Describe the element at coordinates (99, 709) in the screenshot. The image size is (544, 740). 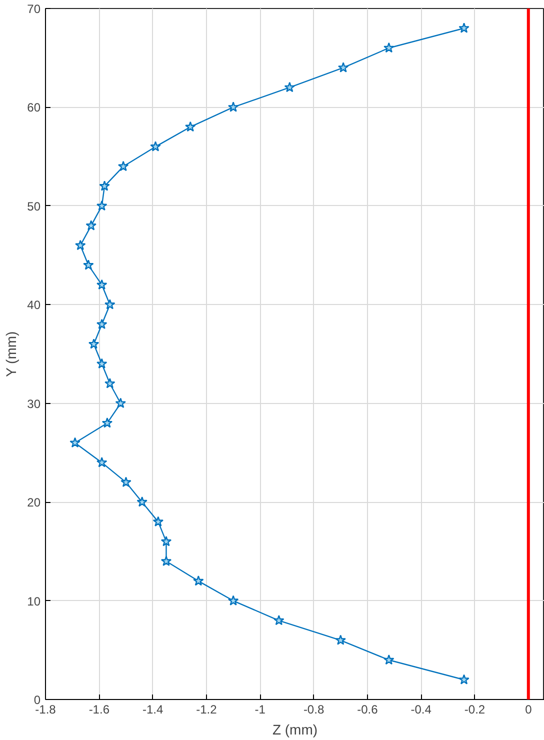
I see `x-tick-label: -1.6` at that location.